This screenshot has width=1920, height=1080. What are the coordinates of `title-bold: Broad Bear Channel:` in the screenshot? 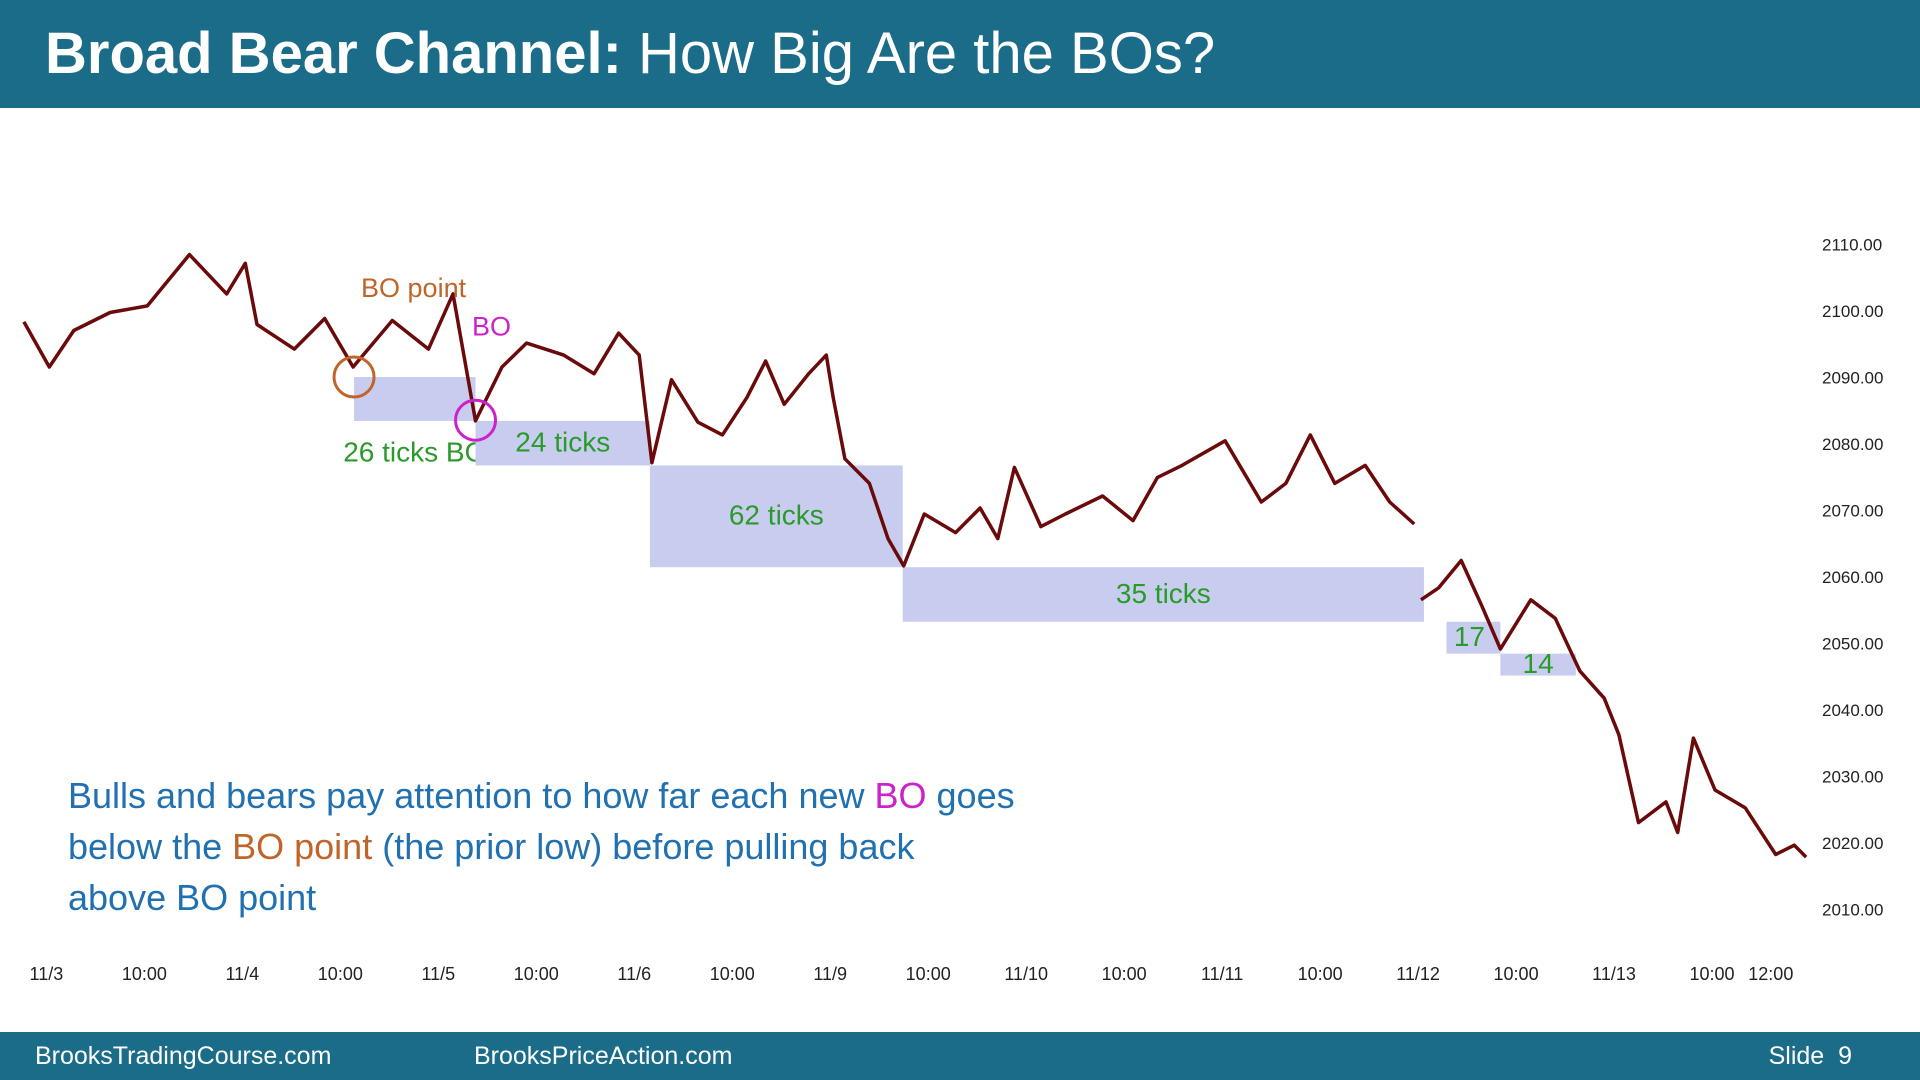 It's located at (333, 53).